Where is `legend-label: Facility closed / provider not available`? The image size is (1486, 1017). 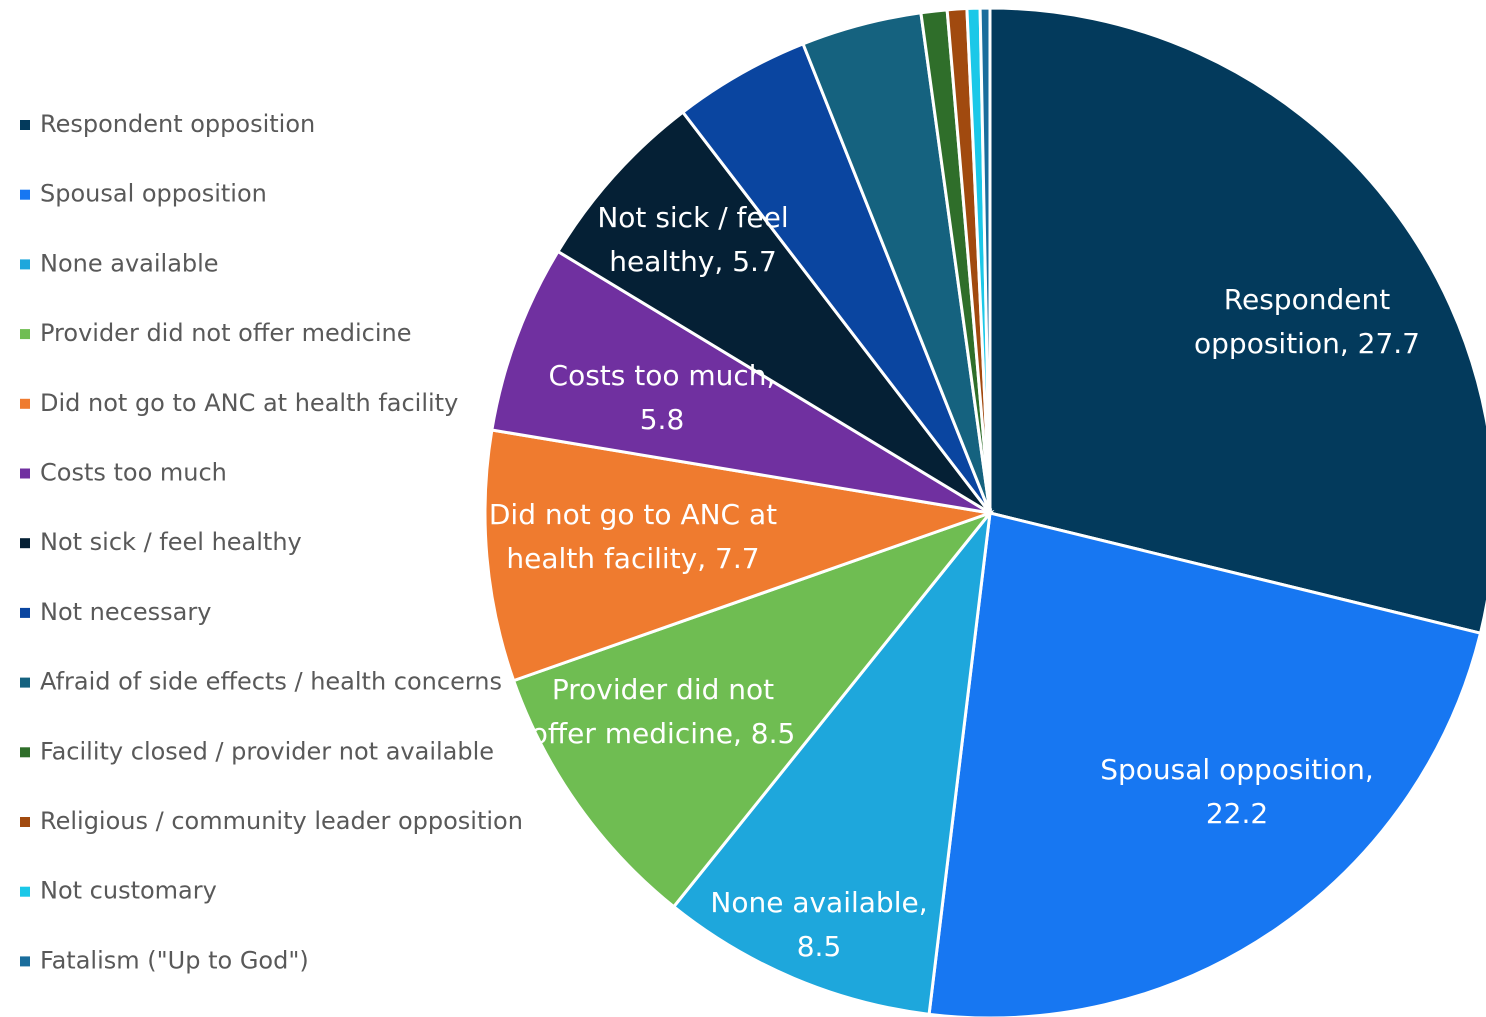
legend-label: Facility closed / provider not available is located at coordinates (267, 751).